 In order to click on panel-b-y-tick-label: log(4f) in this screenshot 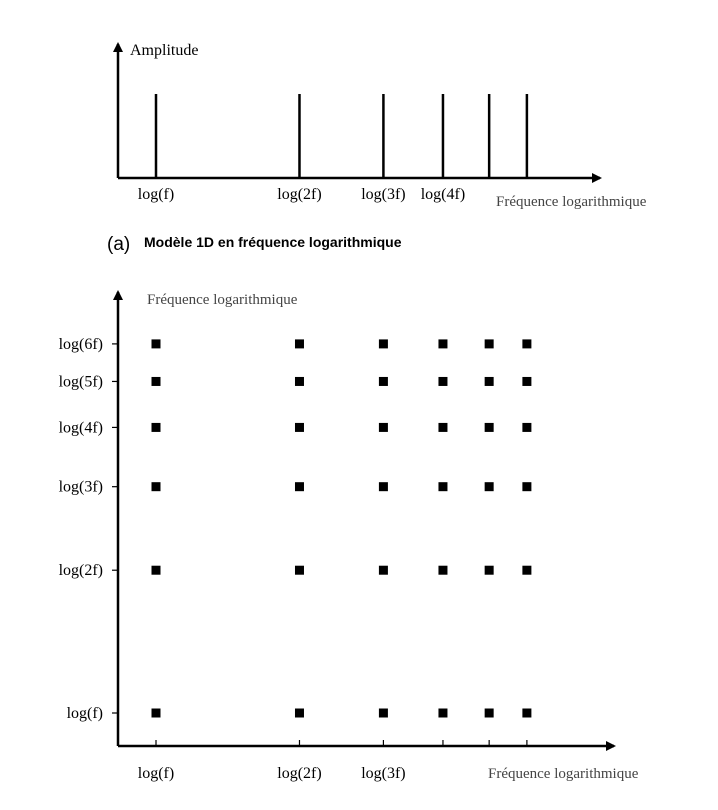, I will do `click(81, 427)`.